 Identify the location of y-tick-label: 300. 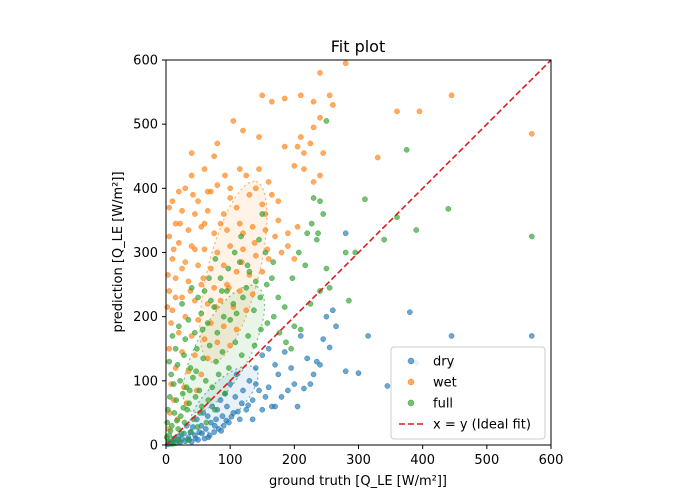
(145, 253).